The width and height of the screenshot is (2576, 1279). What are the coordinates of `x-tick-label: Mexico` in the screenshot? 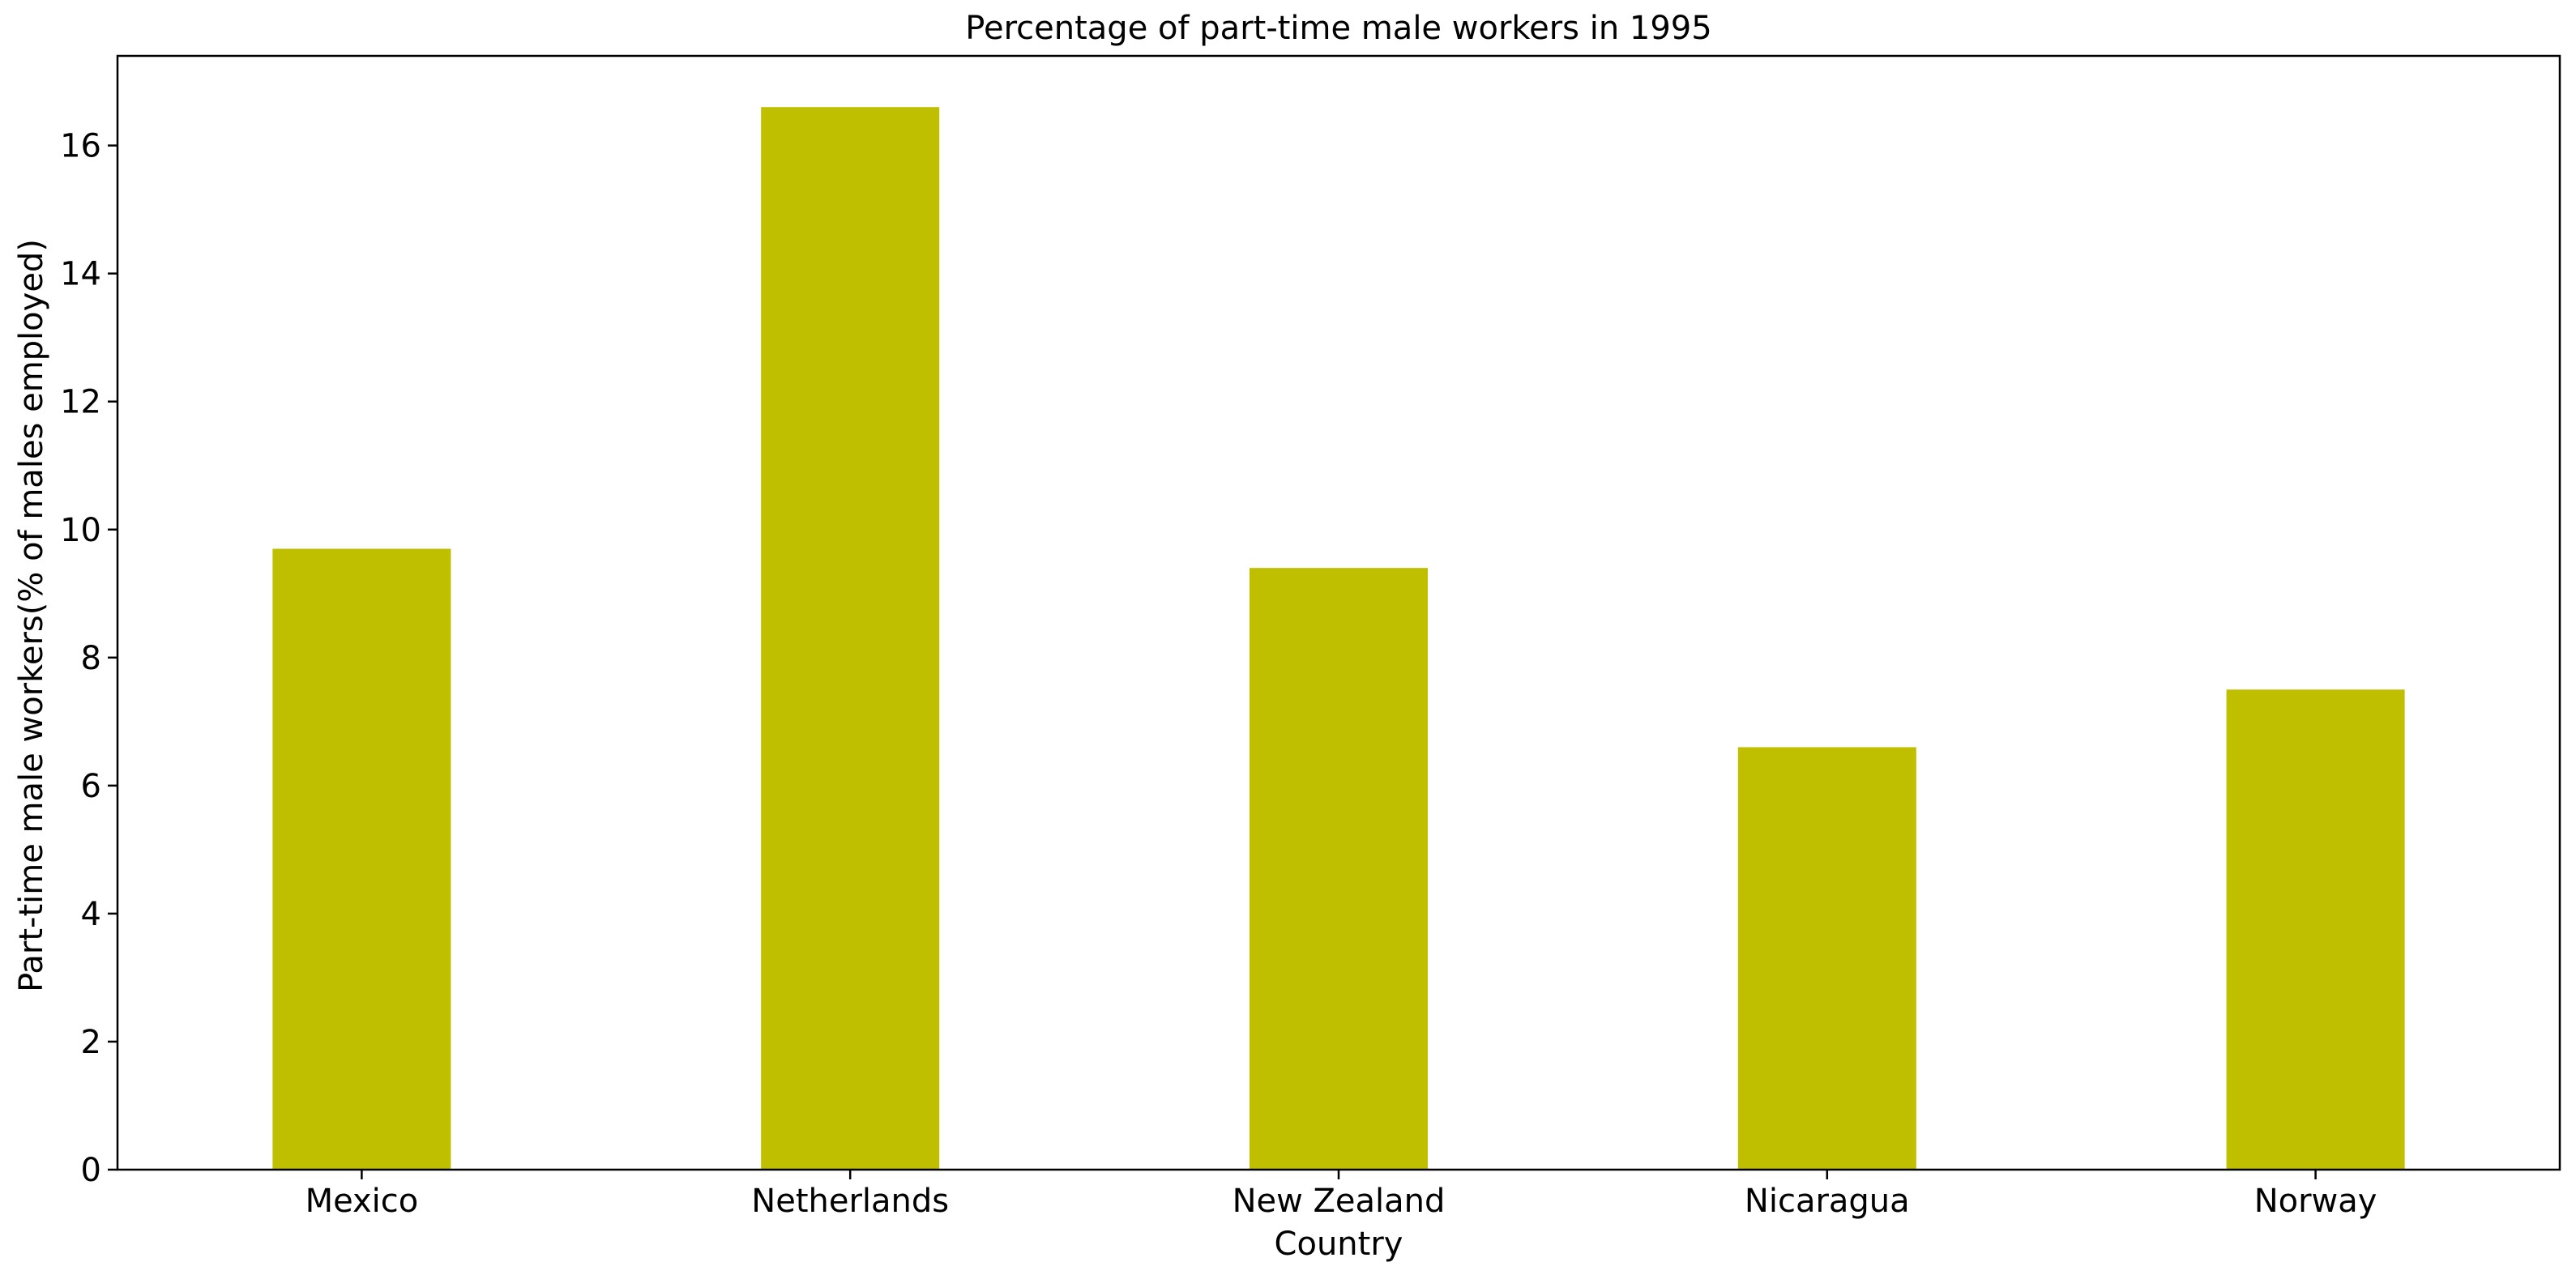 It's located at (362, 1201).